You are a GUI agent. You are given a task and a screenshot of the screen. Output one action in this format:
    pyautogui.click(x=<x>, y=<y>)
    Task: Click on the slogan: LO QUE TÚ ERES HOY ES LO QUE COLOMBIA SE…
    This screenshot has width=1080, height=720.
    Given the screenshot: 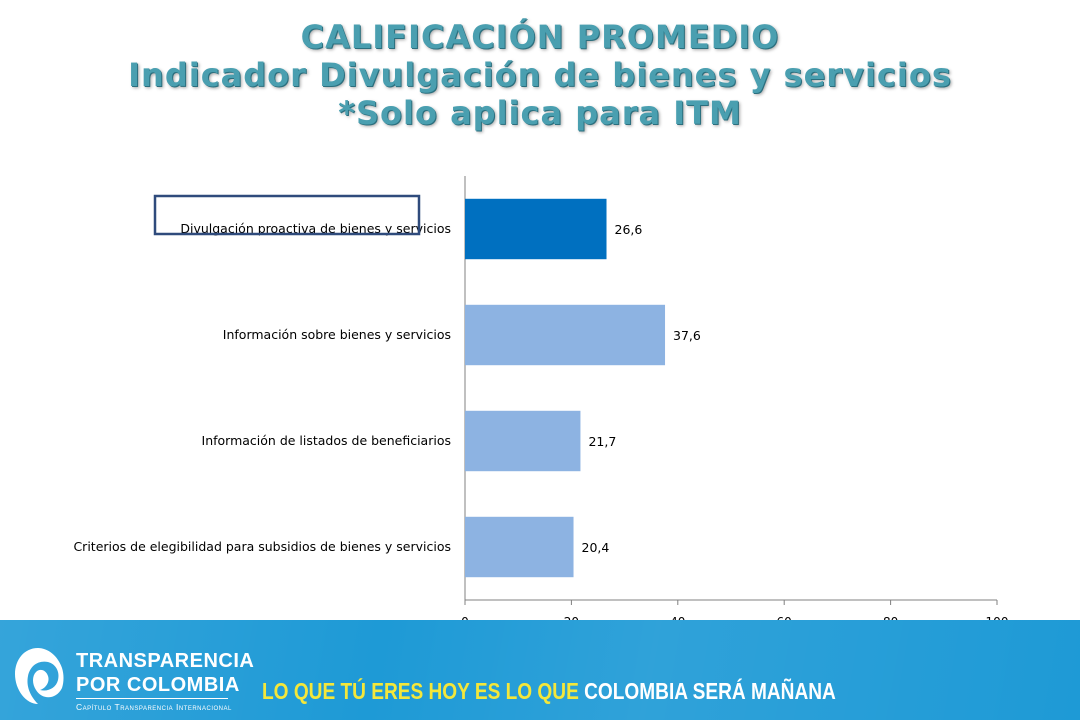 What is the action you would take?
    pyautogui.click(x=549, y=691)
    